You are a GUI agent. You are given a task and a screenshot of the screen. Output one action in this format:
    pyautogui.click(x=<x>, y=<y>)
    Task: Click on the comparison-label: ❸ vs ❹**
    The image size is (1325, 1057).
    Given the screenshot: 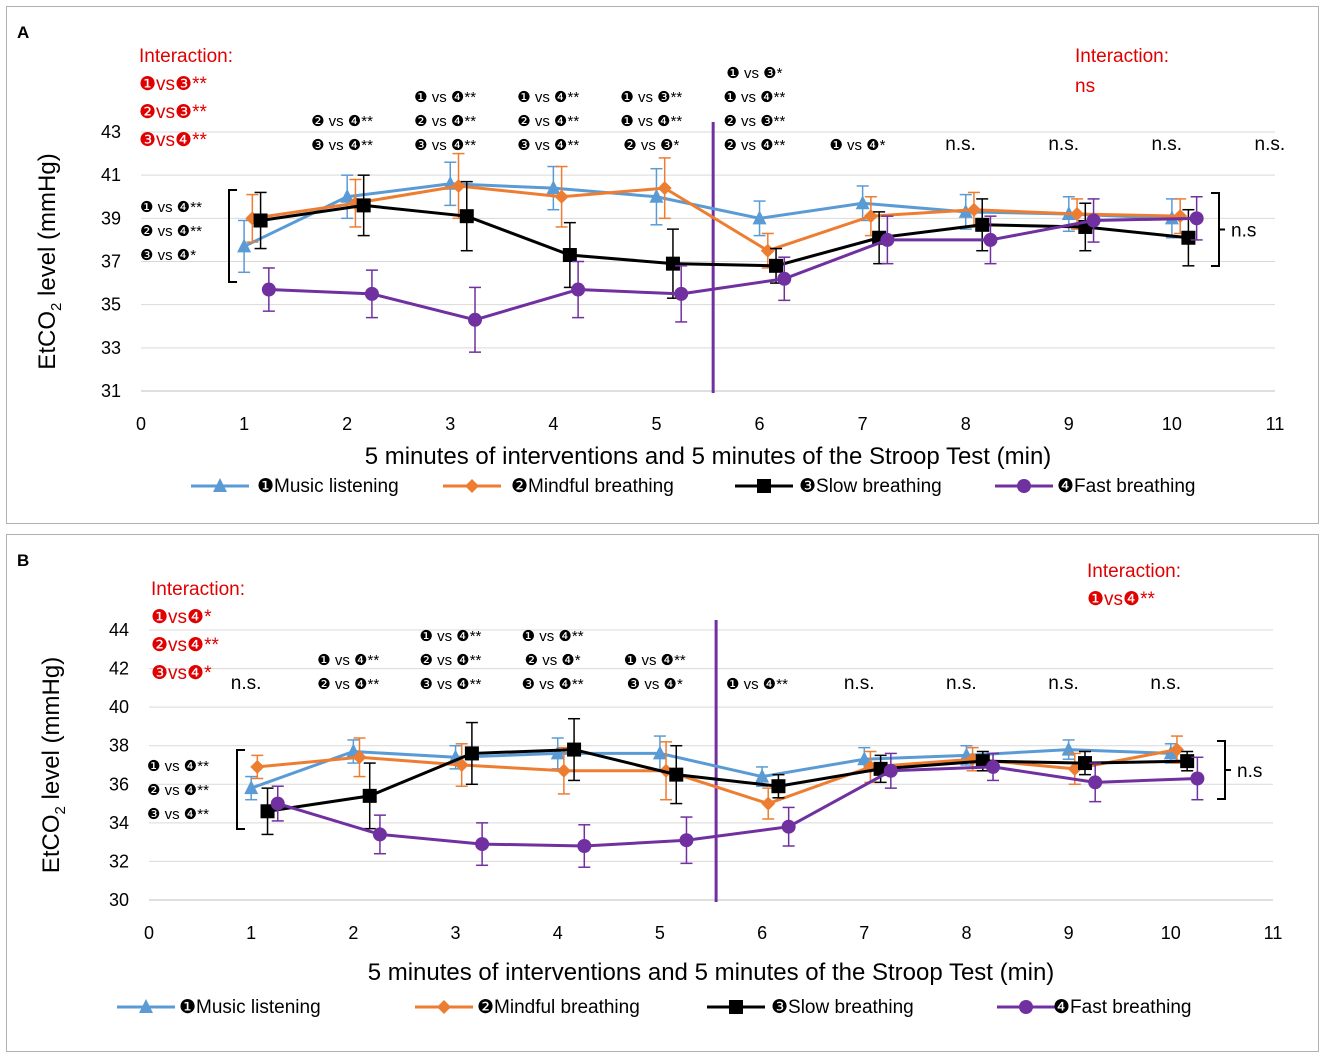 What is the action you would take?
    pyautogui.click(x=342, y=145)
    